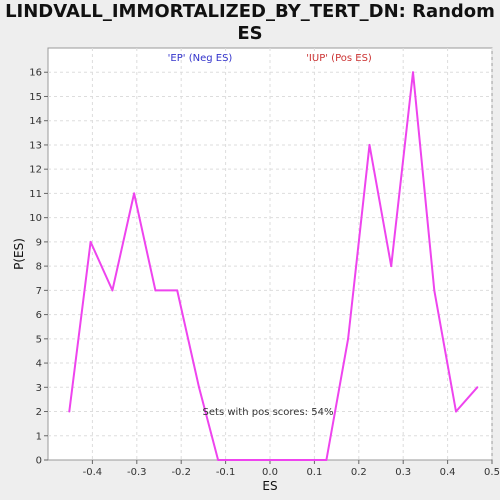 This screenshot has width=500, height=500. What do you see at coordinates (35, 73) in the screenshot?
I see `y-tick-label: 16` at bounding box center [35, 73].